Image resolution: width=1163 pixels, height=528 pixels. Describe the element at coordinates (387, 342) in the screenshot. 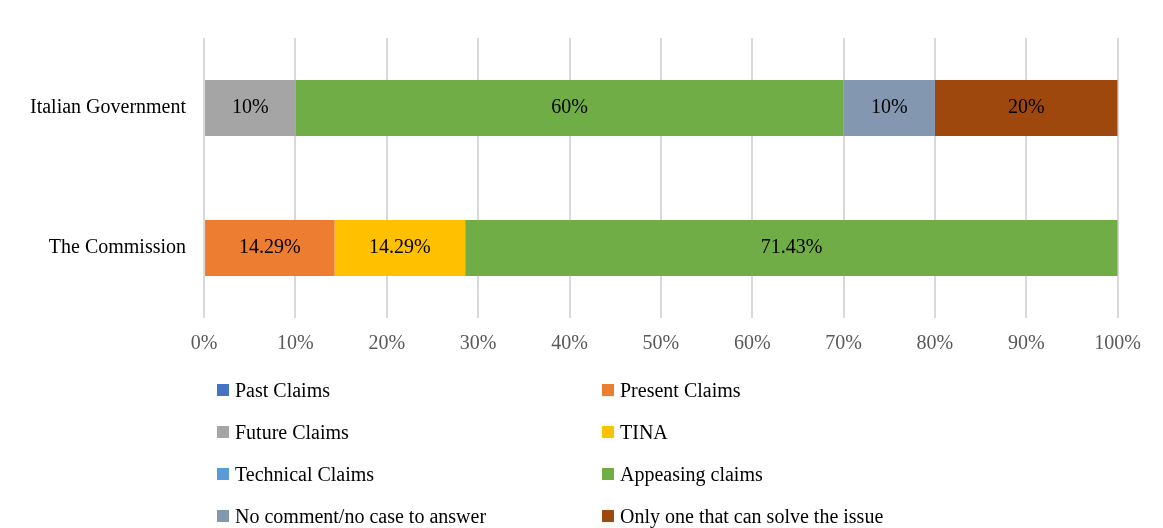

I see `x-tick-label: 20%` at that location.